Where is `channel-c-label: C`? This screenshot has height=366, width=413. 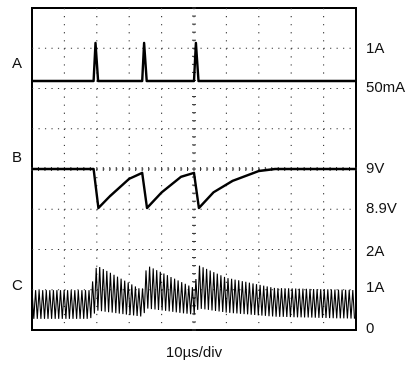
channel-c-label: C is located at coordinates (17, 285).